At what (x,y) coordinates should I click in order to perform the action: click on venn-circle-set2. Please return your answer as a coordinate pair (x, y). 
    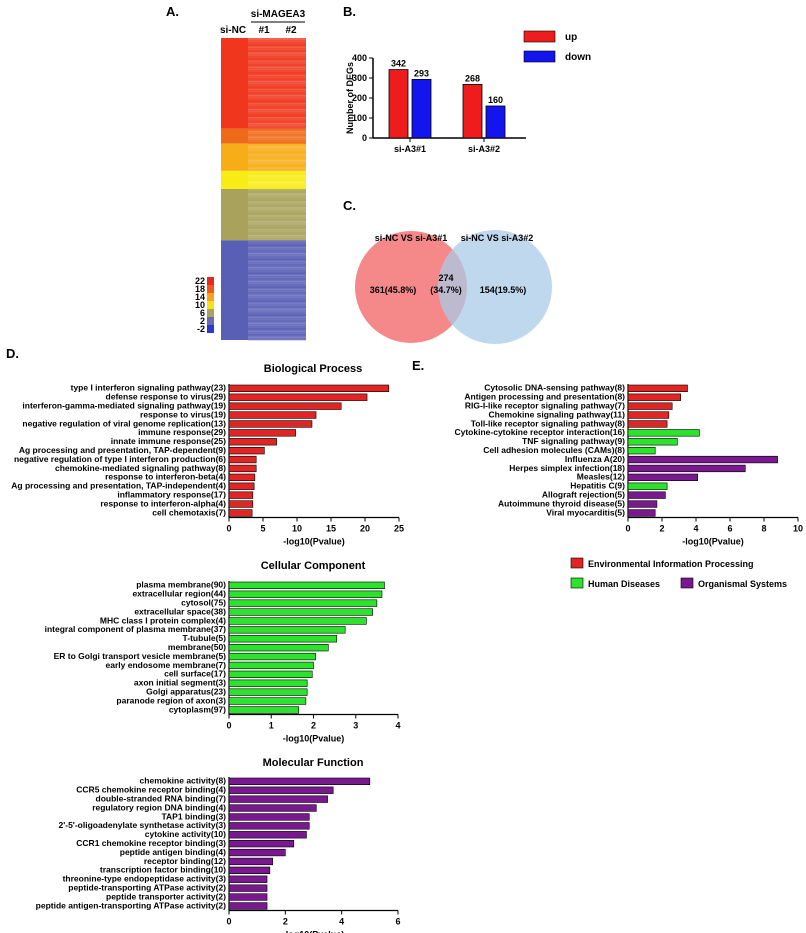
    Looking at the image, I should click on (495, 287).